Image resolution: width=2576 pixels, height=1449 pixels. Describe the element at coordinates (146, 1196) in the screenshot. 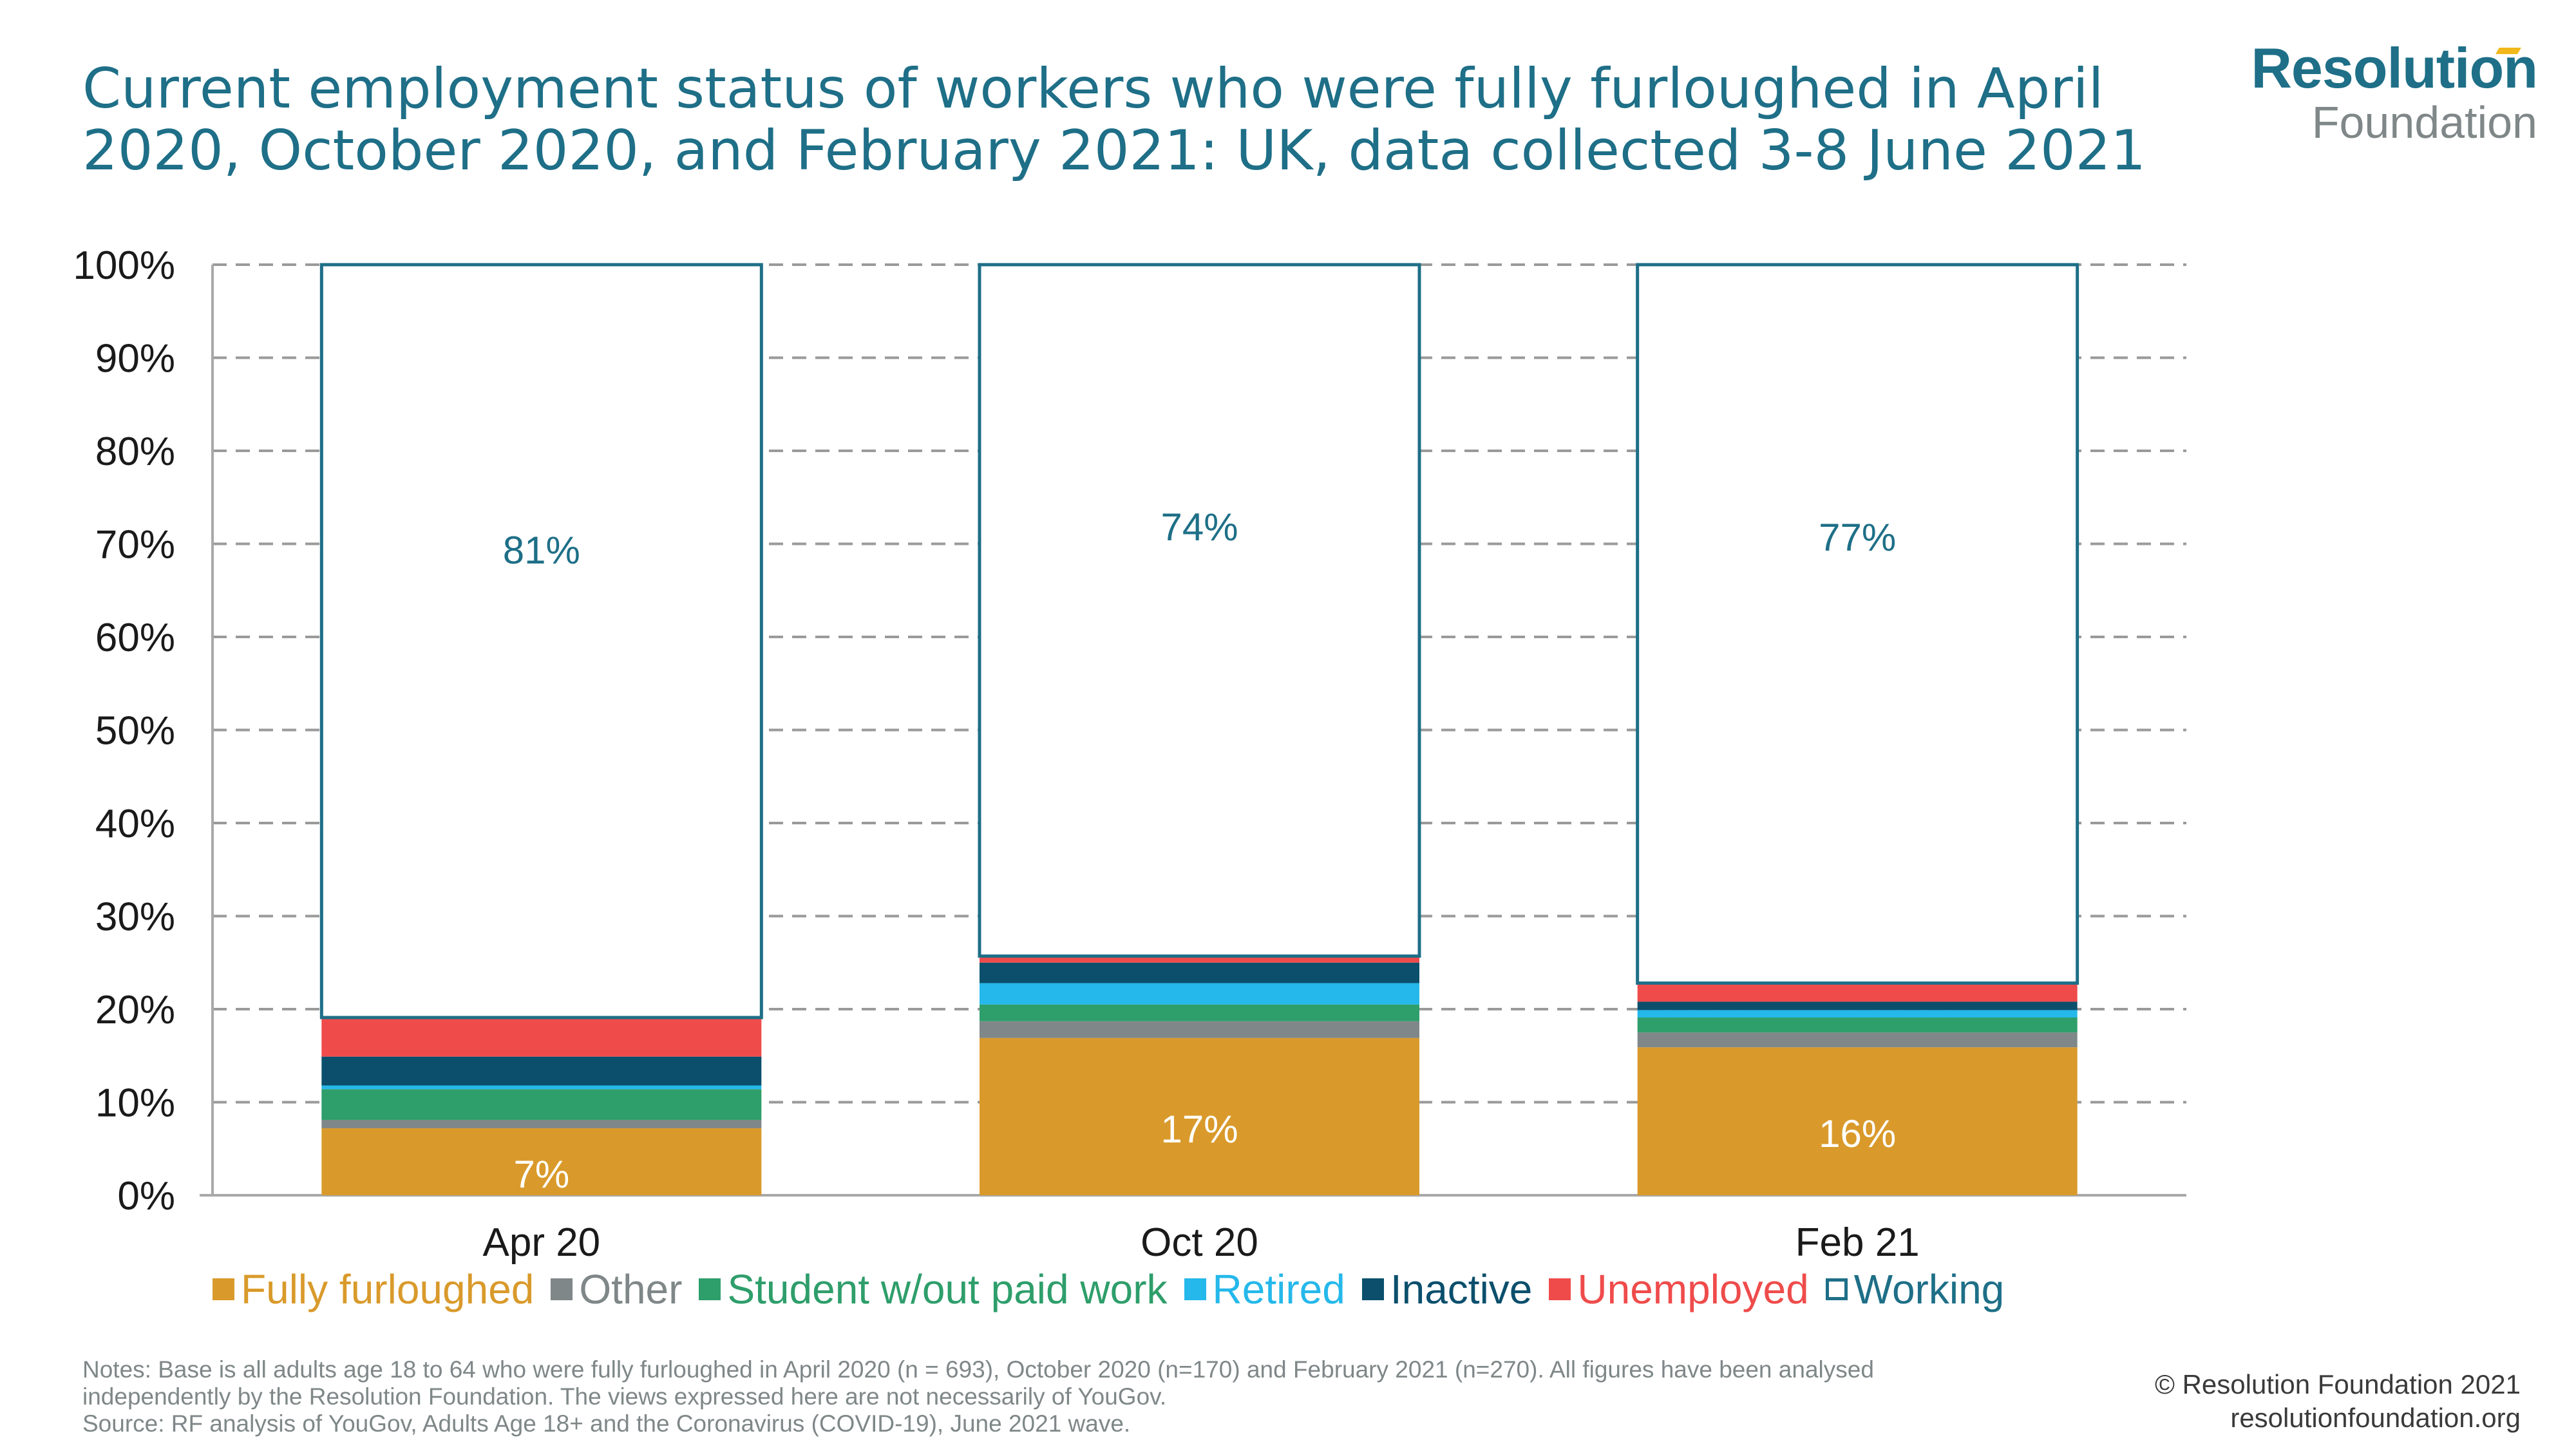

I see `y-tick-label: 0%` at that location.